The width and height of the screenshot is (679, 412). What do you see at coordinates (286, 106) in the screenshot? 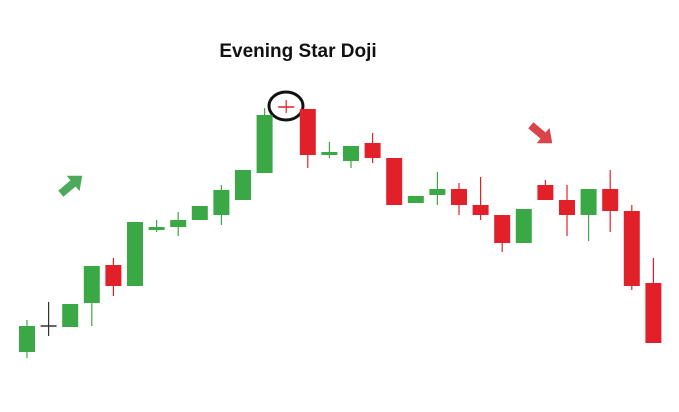
I see `highlight-circle` at bounding box center [286, 106].